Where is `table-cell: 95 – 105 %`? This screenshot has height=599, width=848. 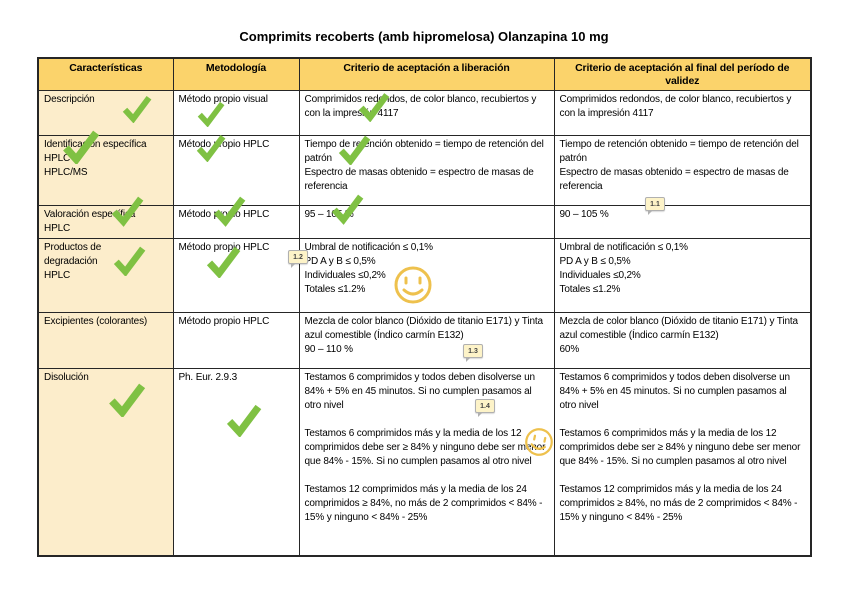 table-cell: 95 – 105 % is located at coordinates (426, 222).